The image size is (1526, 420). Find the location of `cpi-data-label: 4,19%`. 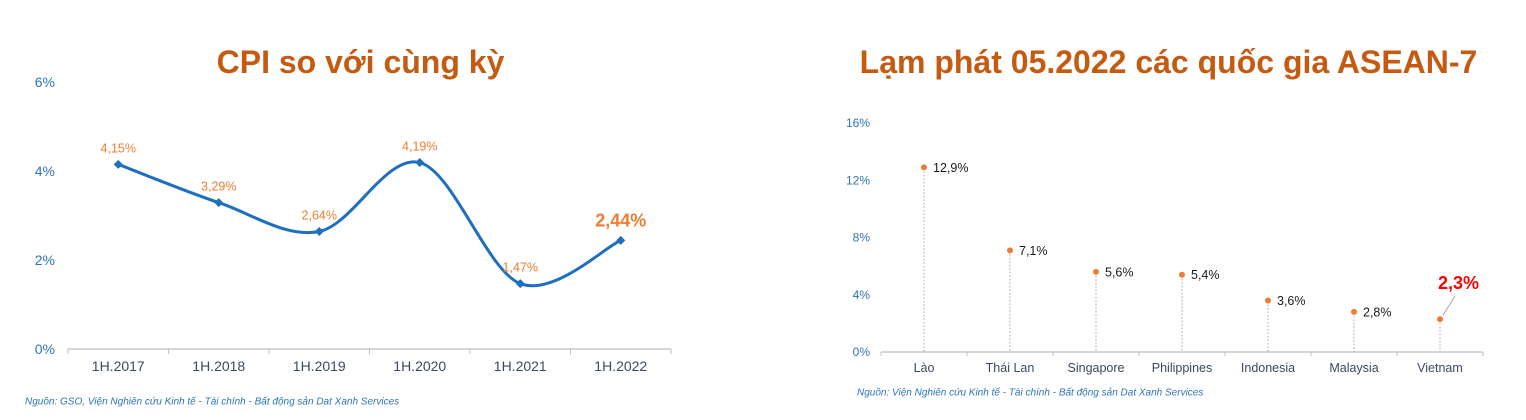

cpi-data-label: 4,19% is located at coordinates (419, 147).